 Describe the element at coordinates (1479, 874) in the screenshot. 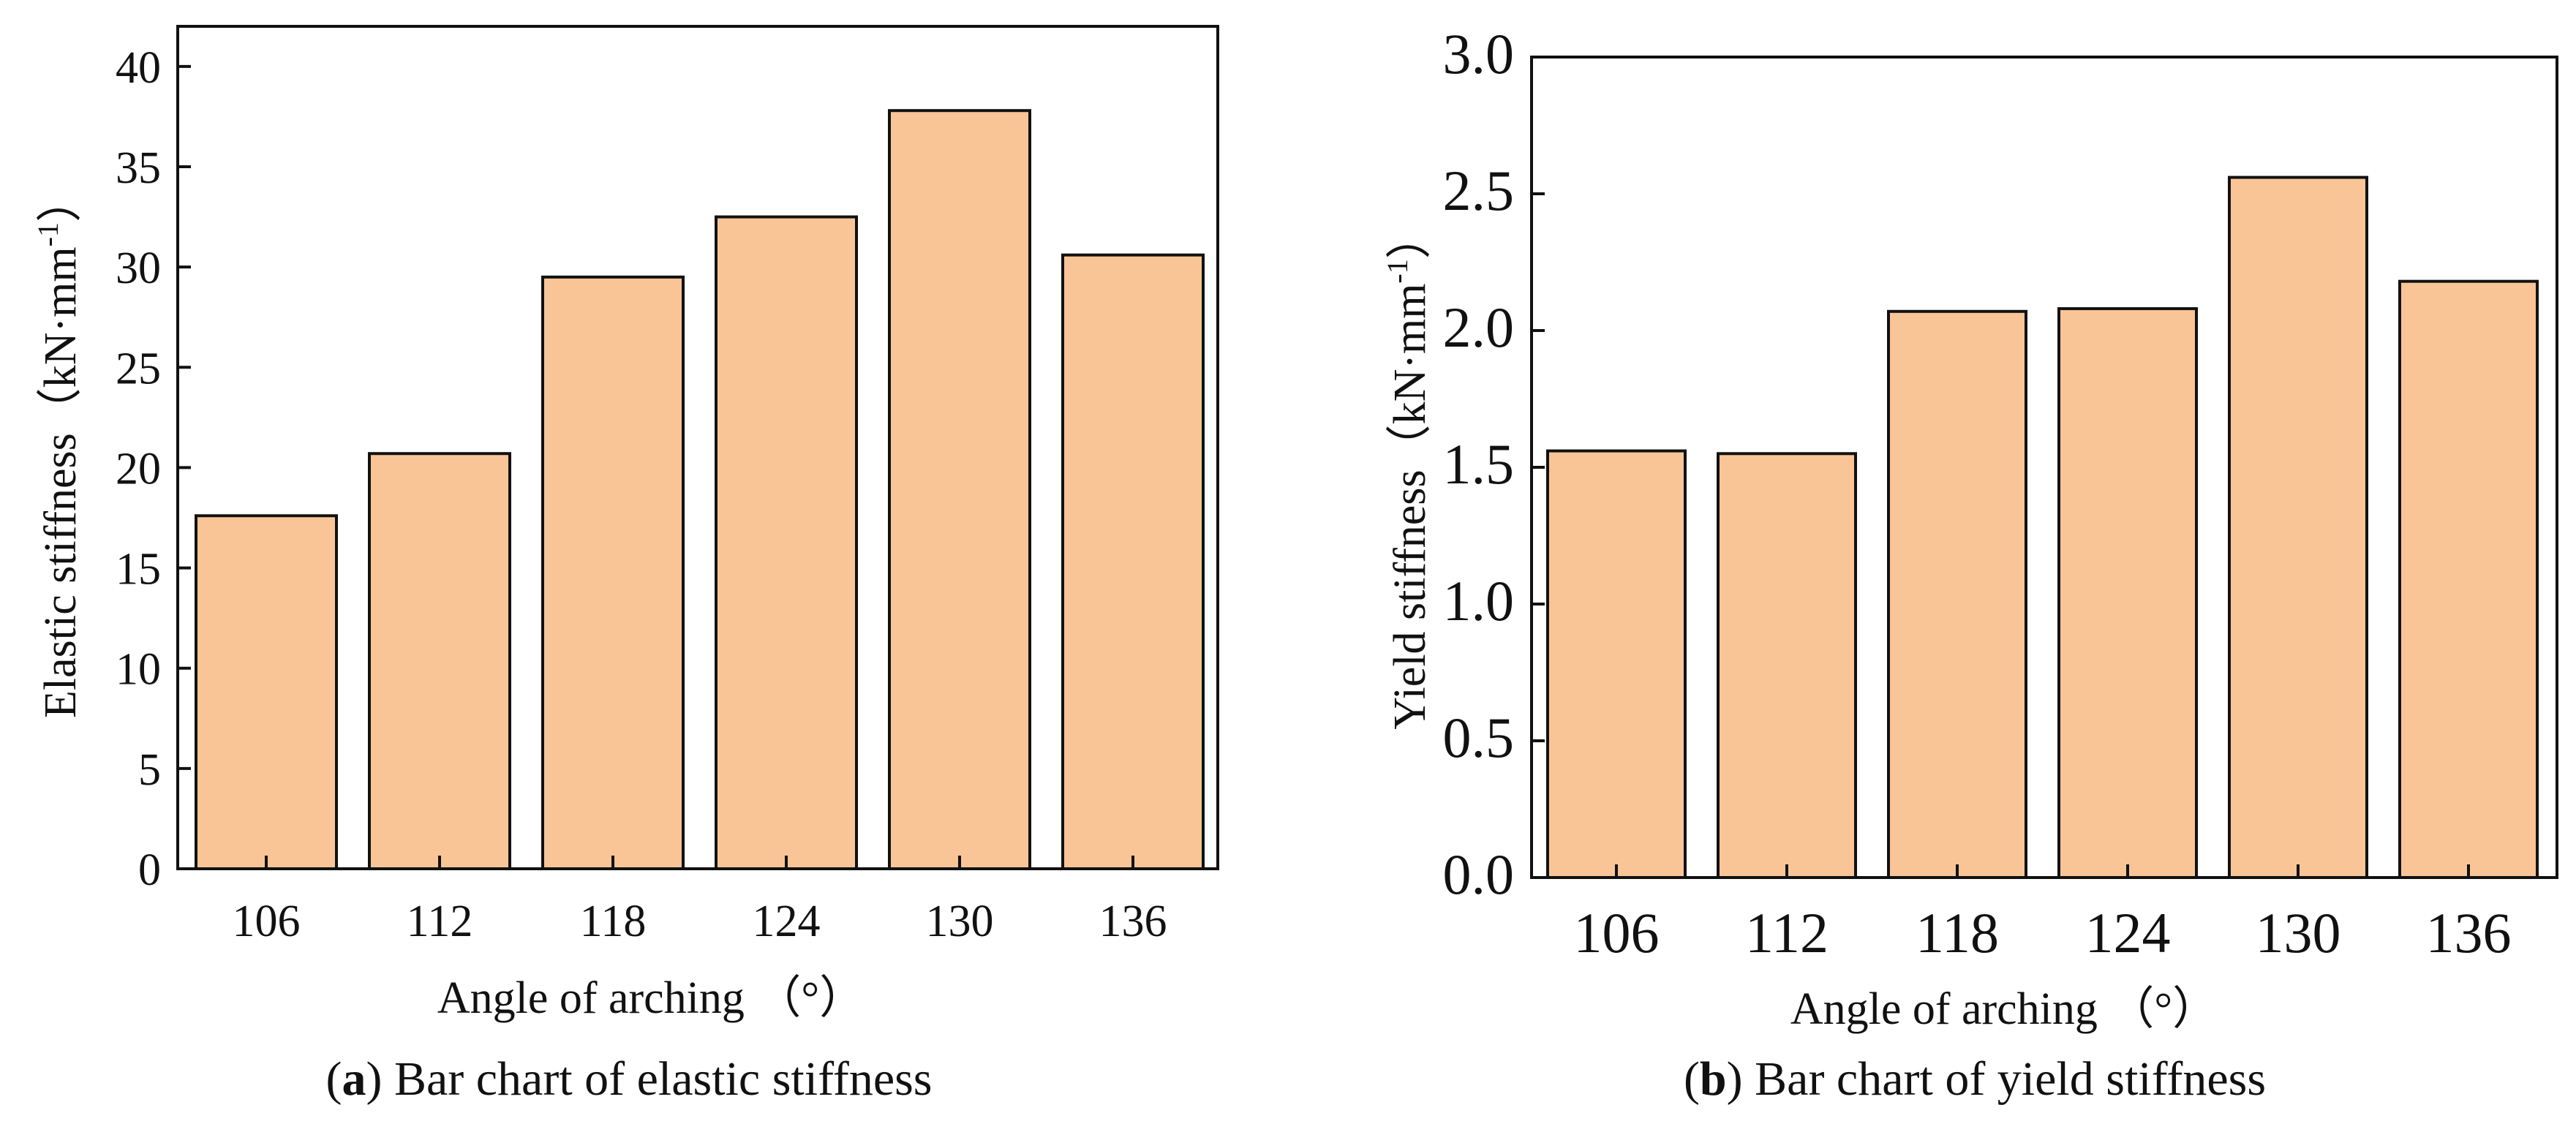

I see `chart-b-y-tick-label: 0.0` at that location.